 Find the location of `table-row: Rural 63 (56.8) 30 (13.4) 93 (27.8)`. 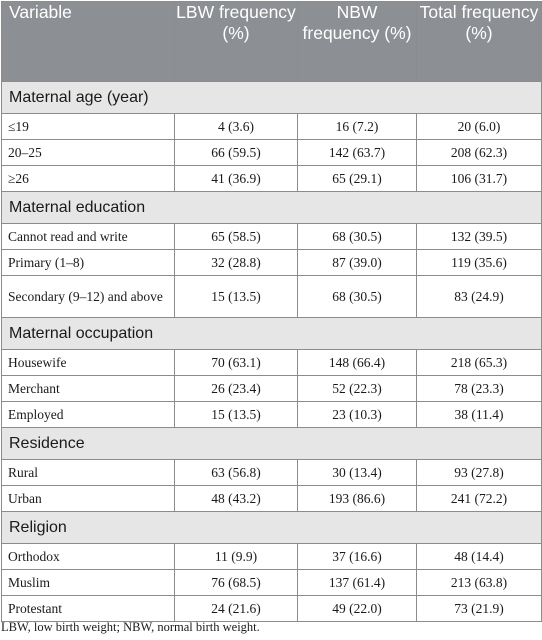

table-row: Rural 63 (56.8) 30 (13.4) 93 (27.8) is located at coordinates (271, 472).